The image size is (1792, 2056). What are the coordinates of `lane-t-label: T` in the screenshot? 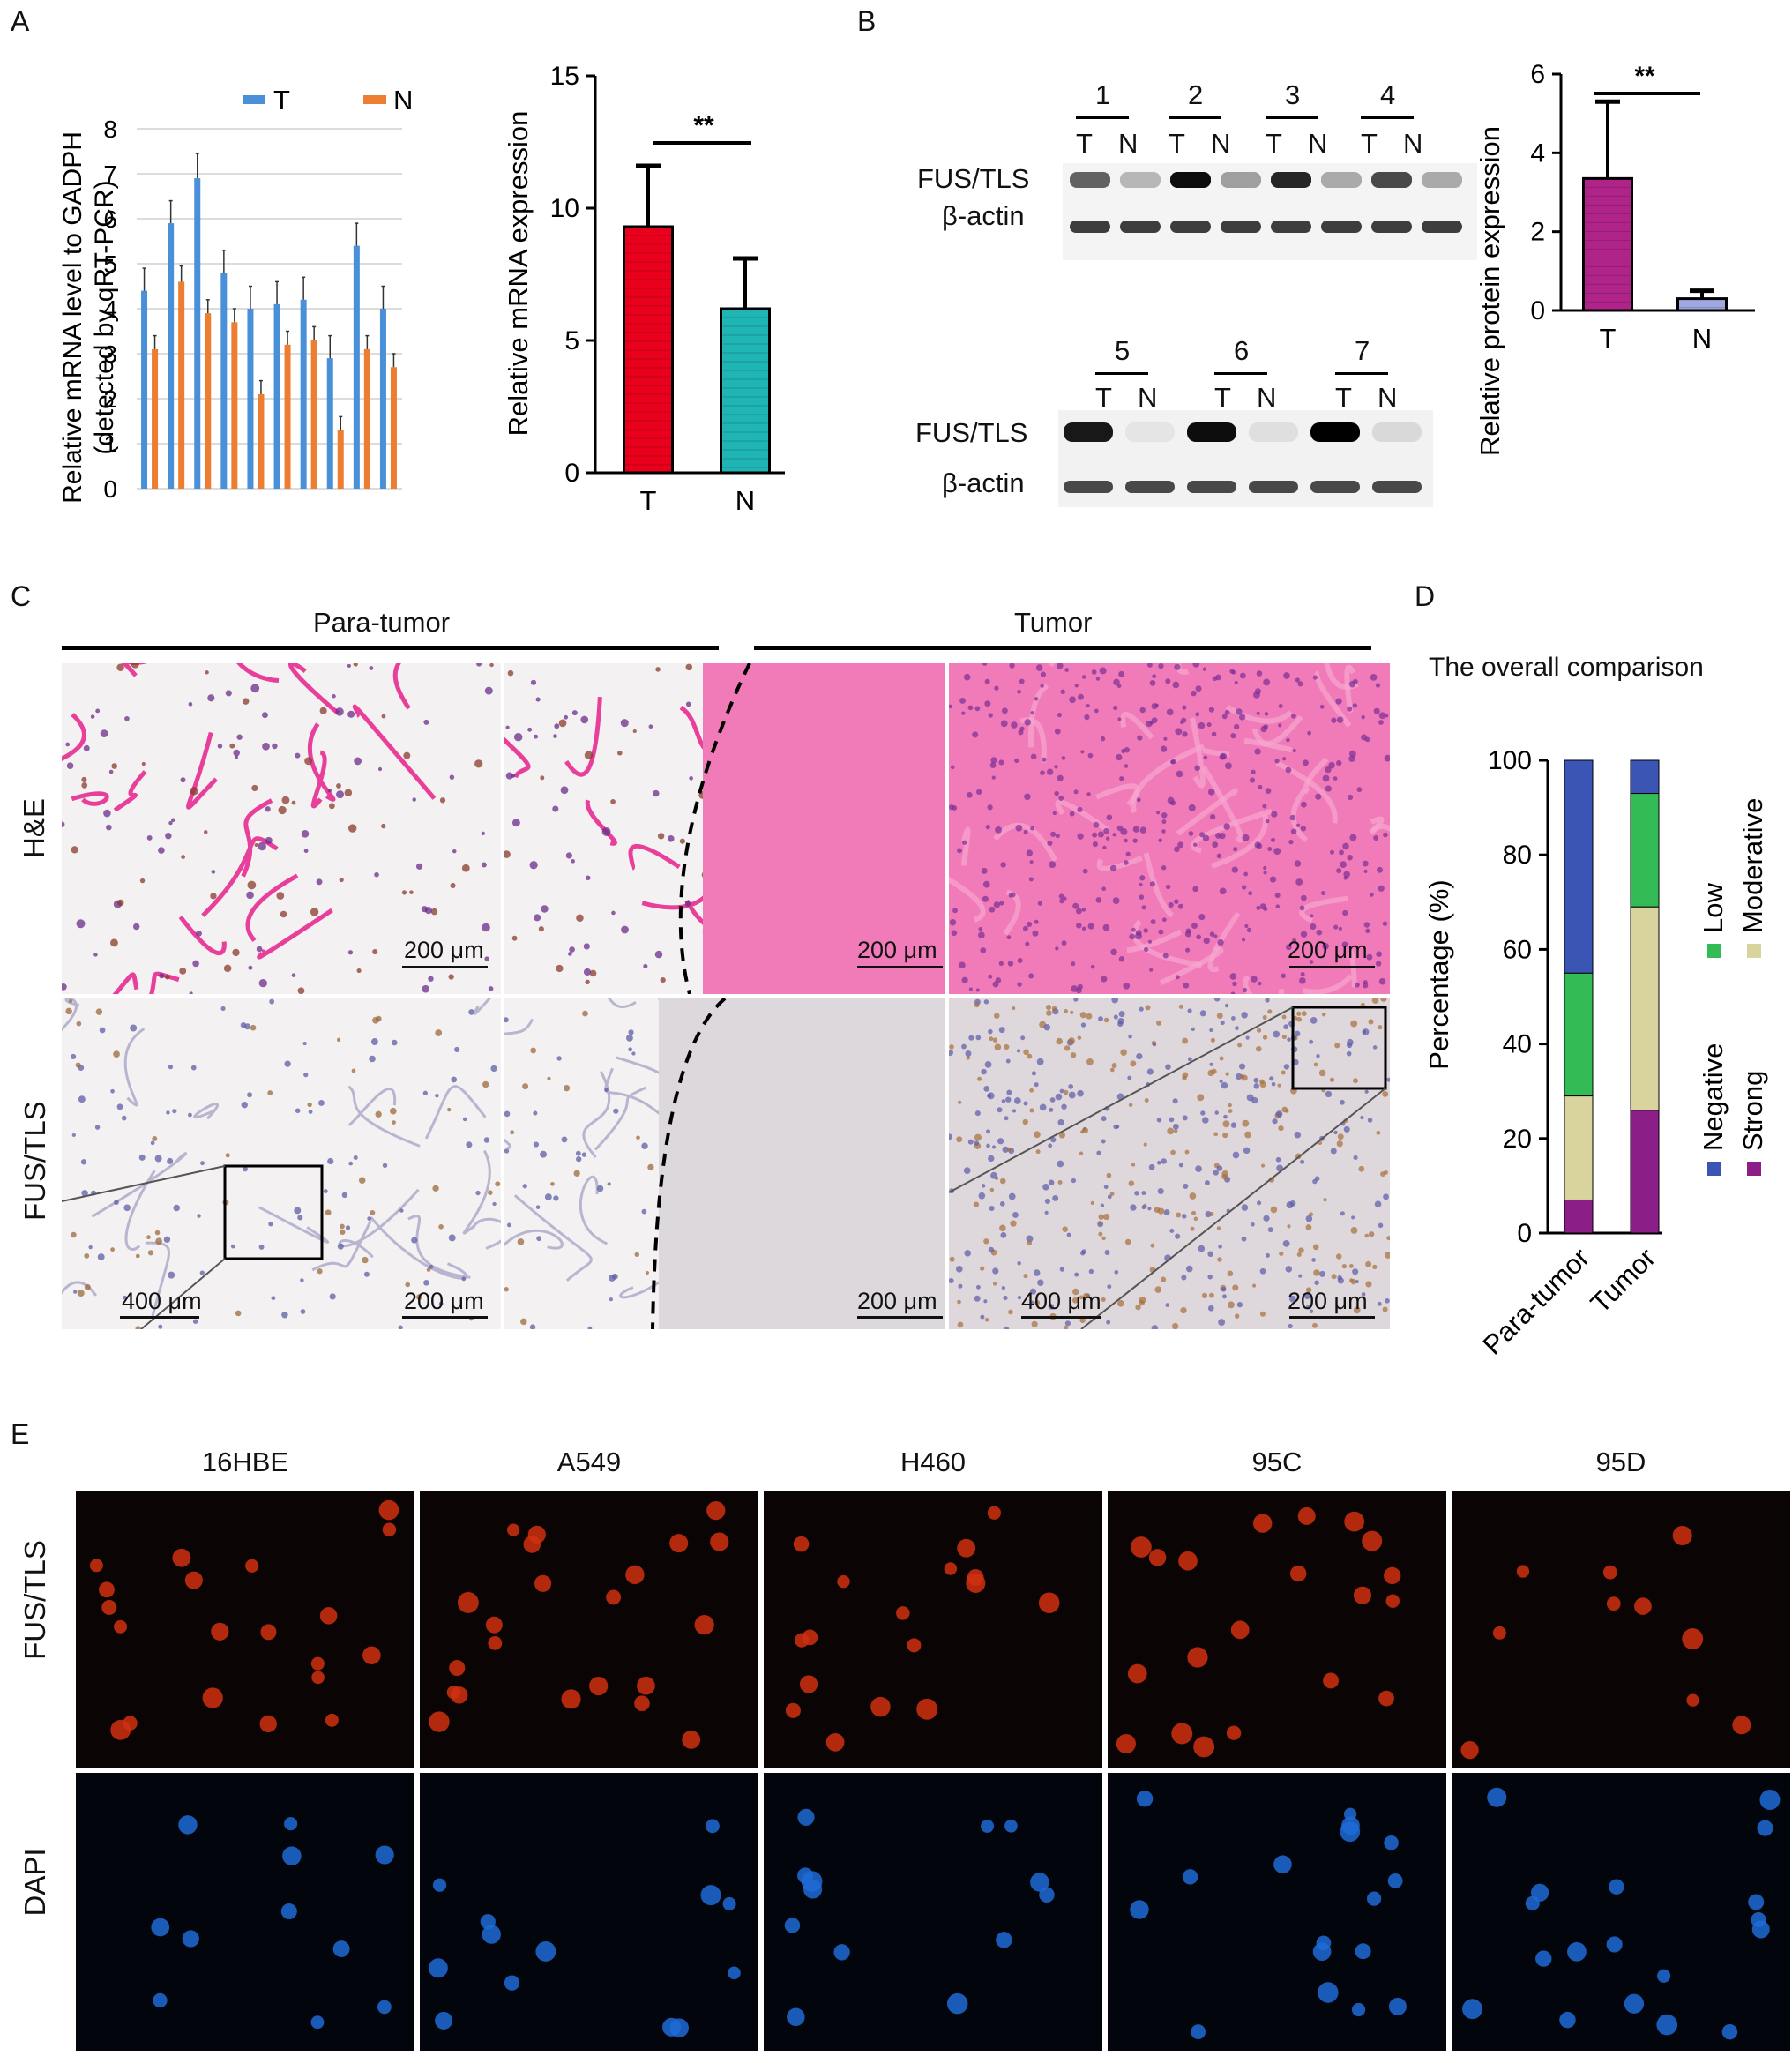 It's located at (1274, 143).